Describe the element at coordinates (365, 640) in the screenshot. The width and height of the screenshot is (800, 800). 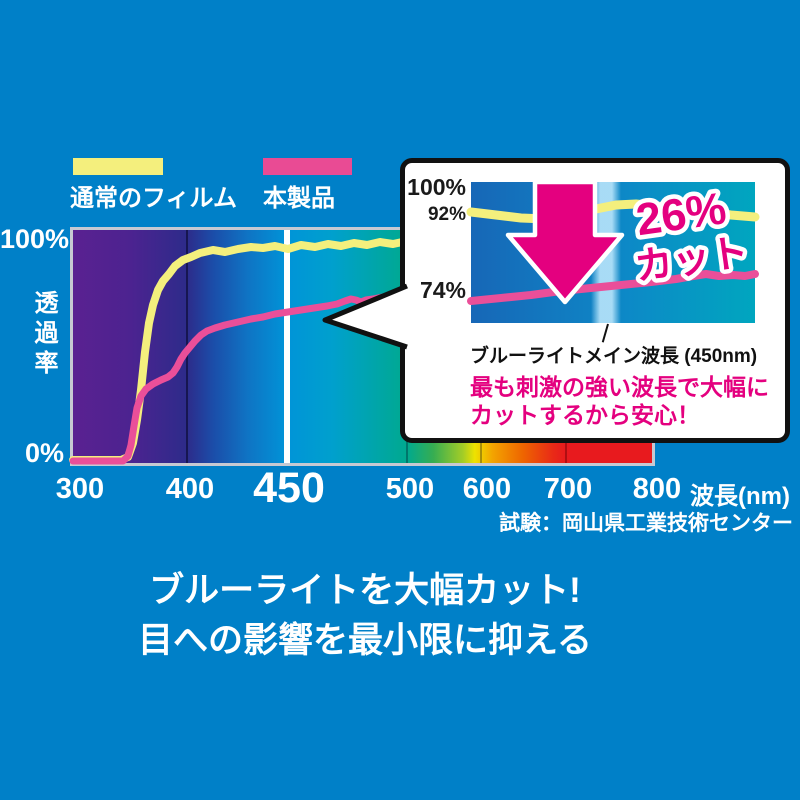
I see `headline-line2: 目への影響を最小限に抑える` at that location.